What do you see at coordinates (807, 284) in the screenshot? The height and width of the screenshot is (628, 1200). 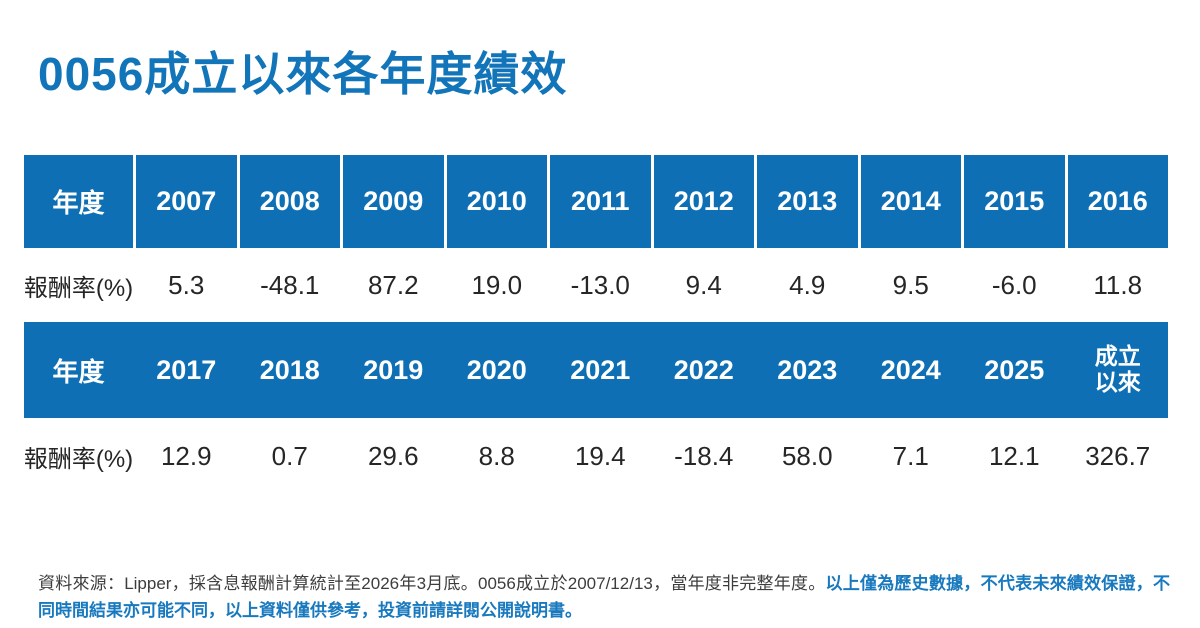 I see `return-value-cell: 4.9` at bounding box center [807, 284].